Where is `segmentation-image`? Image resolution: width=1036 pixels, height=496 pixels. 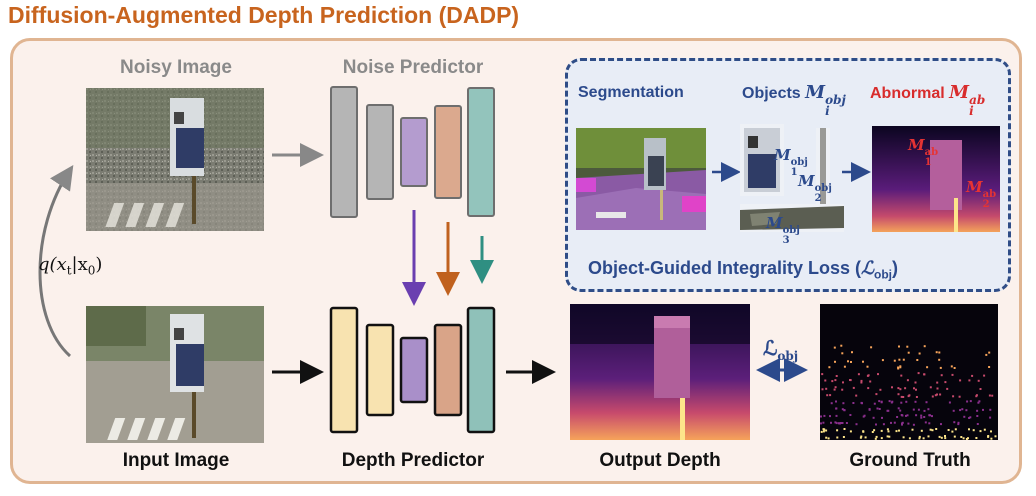 segmentation-image is located at coordinates (641, 179).